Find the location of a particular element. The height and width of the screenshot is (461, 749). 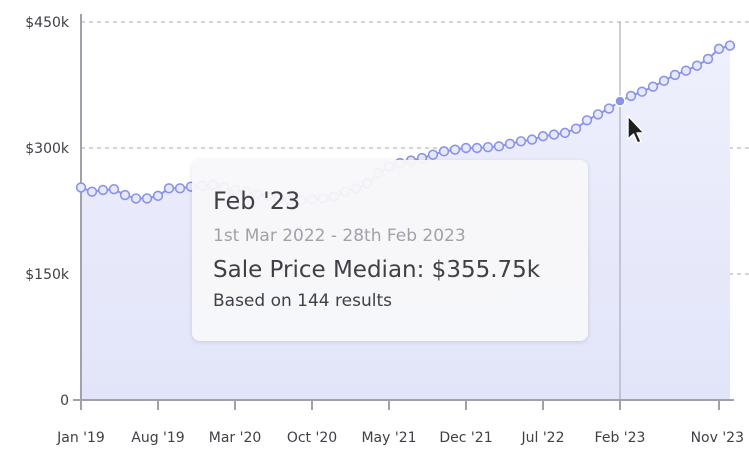

x-tick-label: Jan '19 is located at coordinates (80, 438).